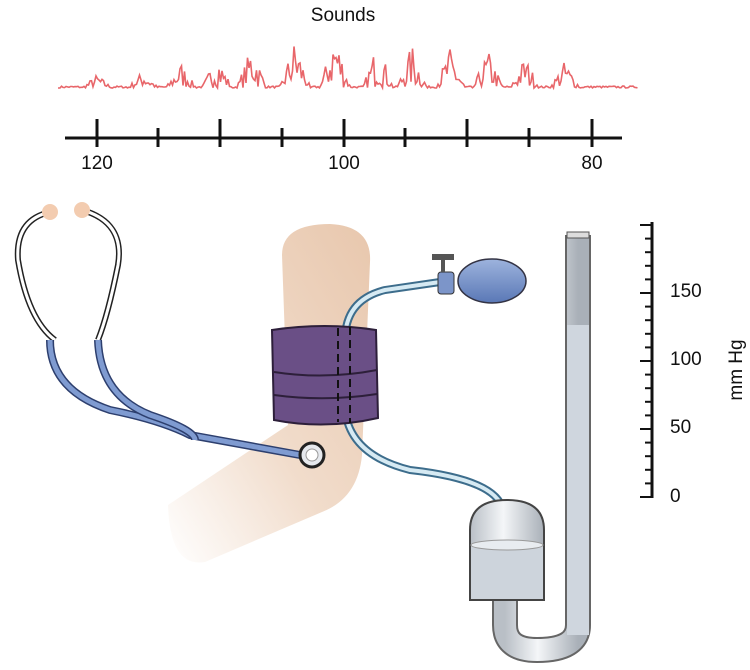 This screenshot has width=750, height=670. What do you see at coordinates (686, 291) in the screenshot?
I see `scale-label: 150` at bounding box center [686, 291].